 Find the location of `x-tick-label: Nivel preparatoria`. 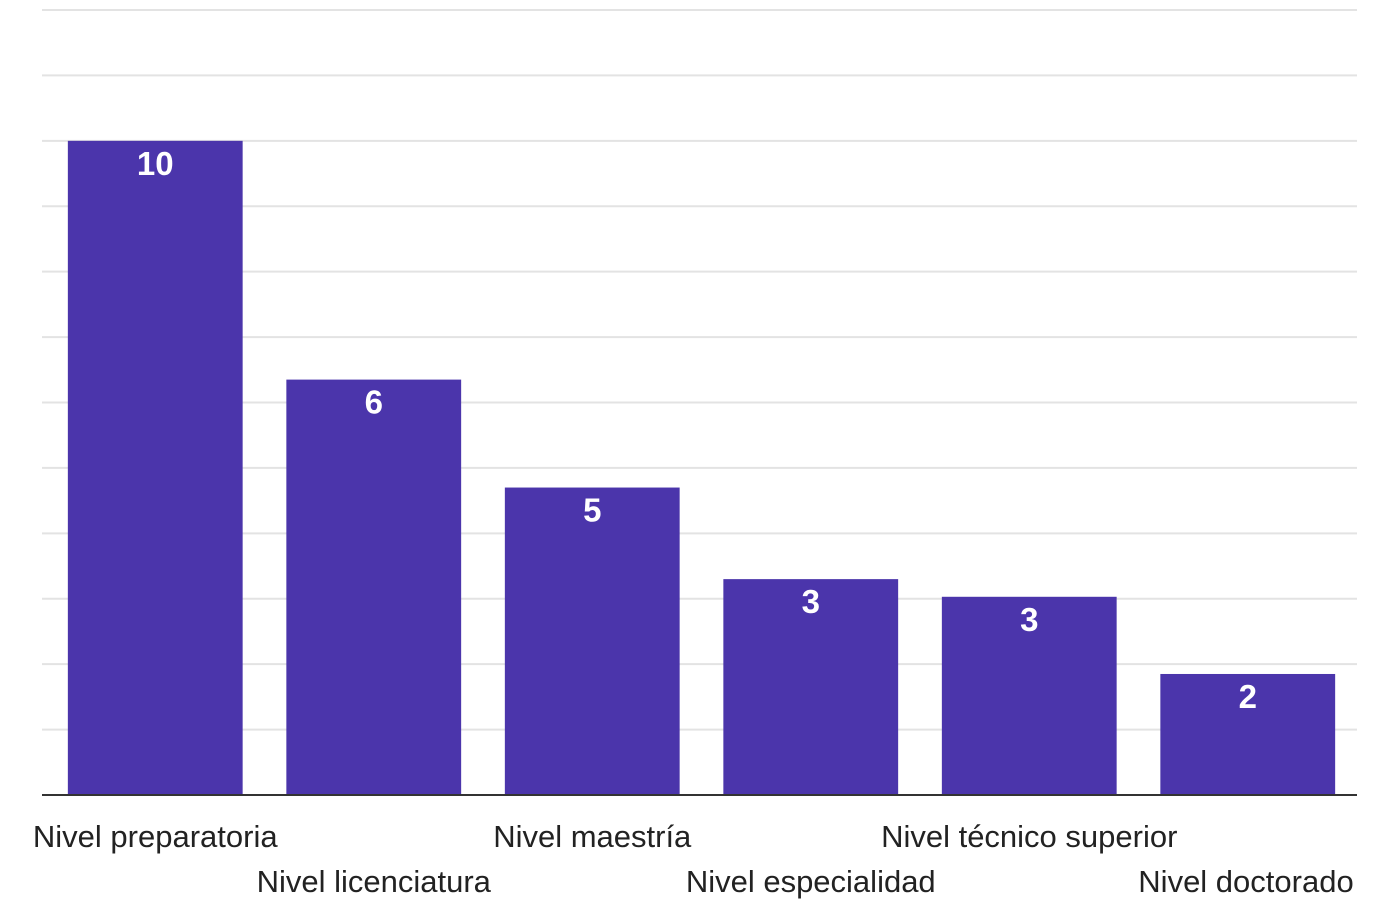

x-tick-label: Nivel preparatoria is located at coordinates (155, 836).